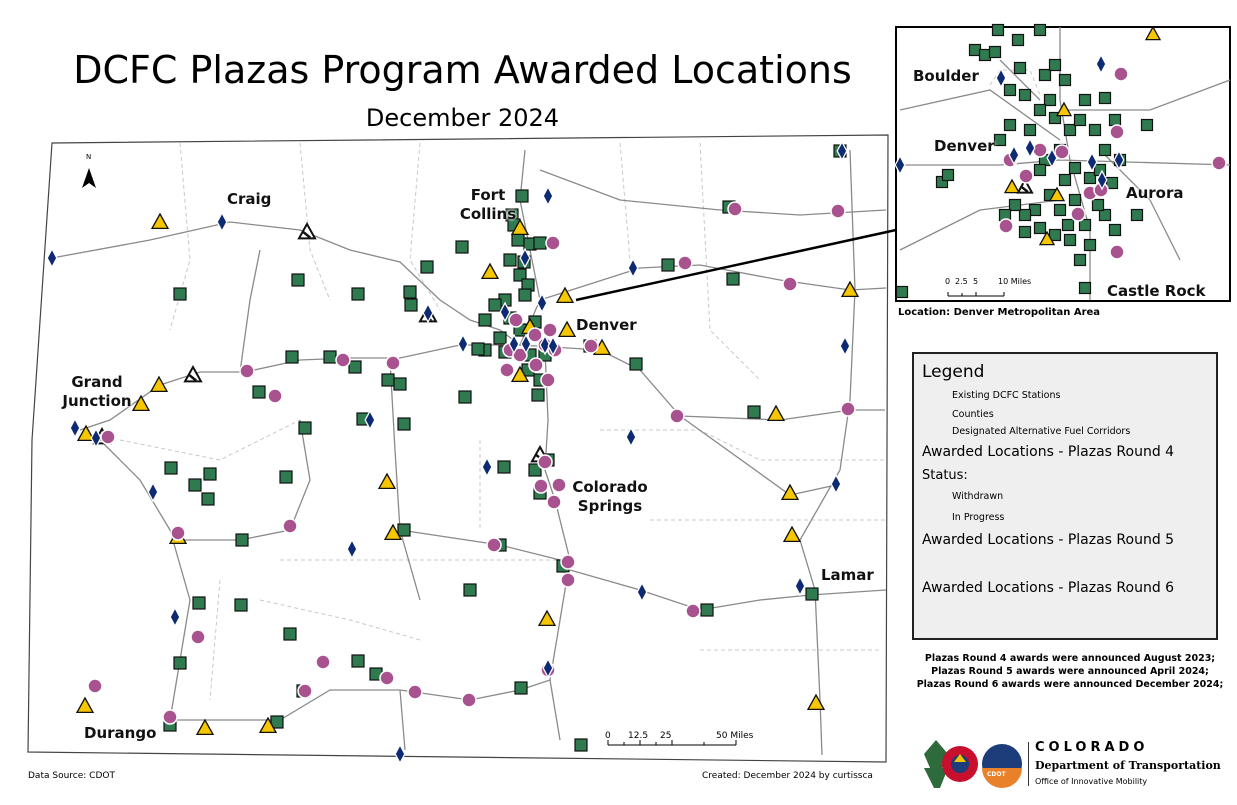 The width and height of the screenshot is (1237, 805). Describe the element at coordinates (964, 146) in the screenshot. I see `inset-label-denver: Denver` at that location.